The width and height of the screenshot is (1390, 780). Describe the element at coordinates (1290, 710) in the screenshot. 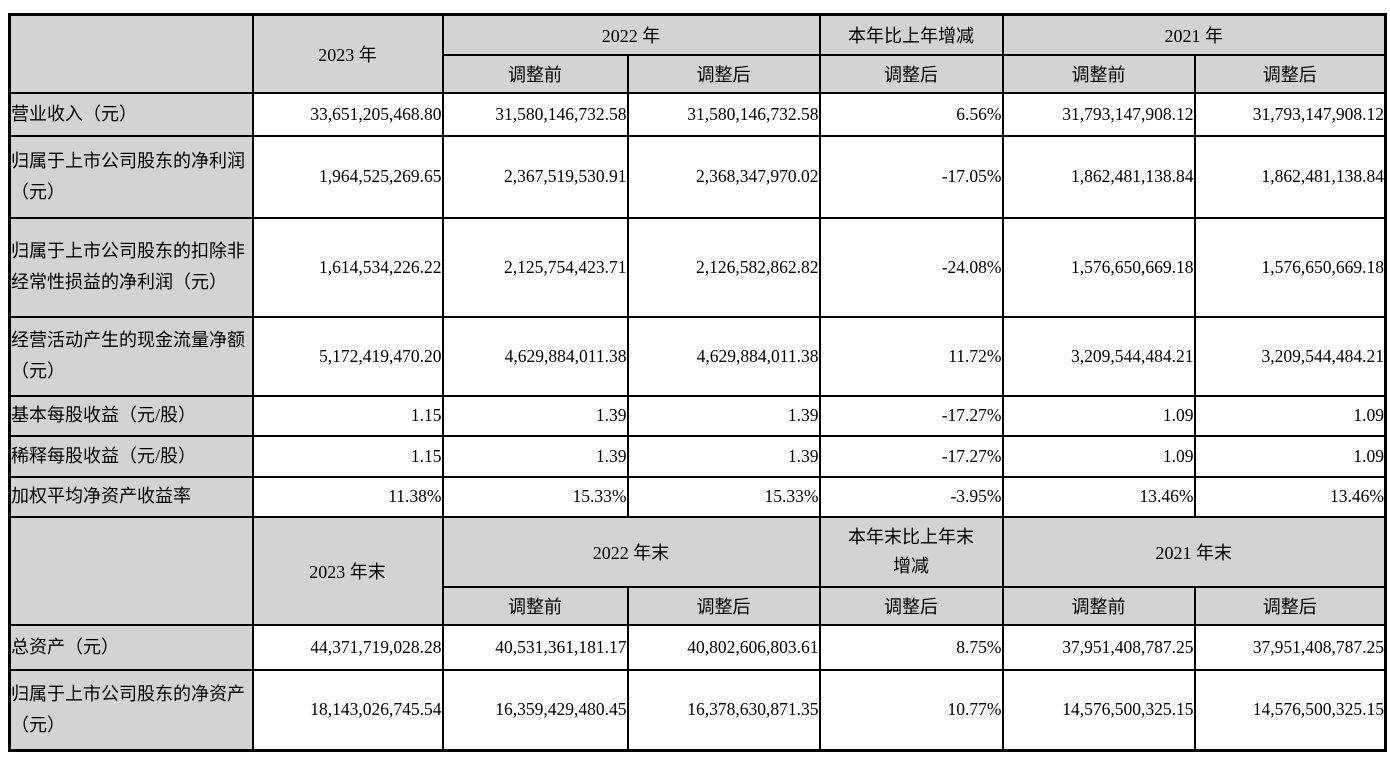

I see `value-2021-after: 14,576,500,325.15` at that location.